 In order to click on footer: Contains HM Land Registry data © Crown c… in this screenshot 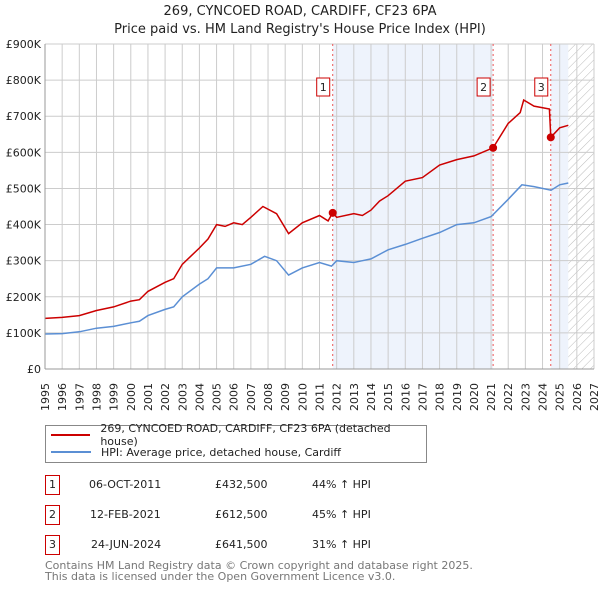, I will do `click(259, 571)`.